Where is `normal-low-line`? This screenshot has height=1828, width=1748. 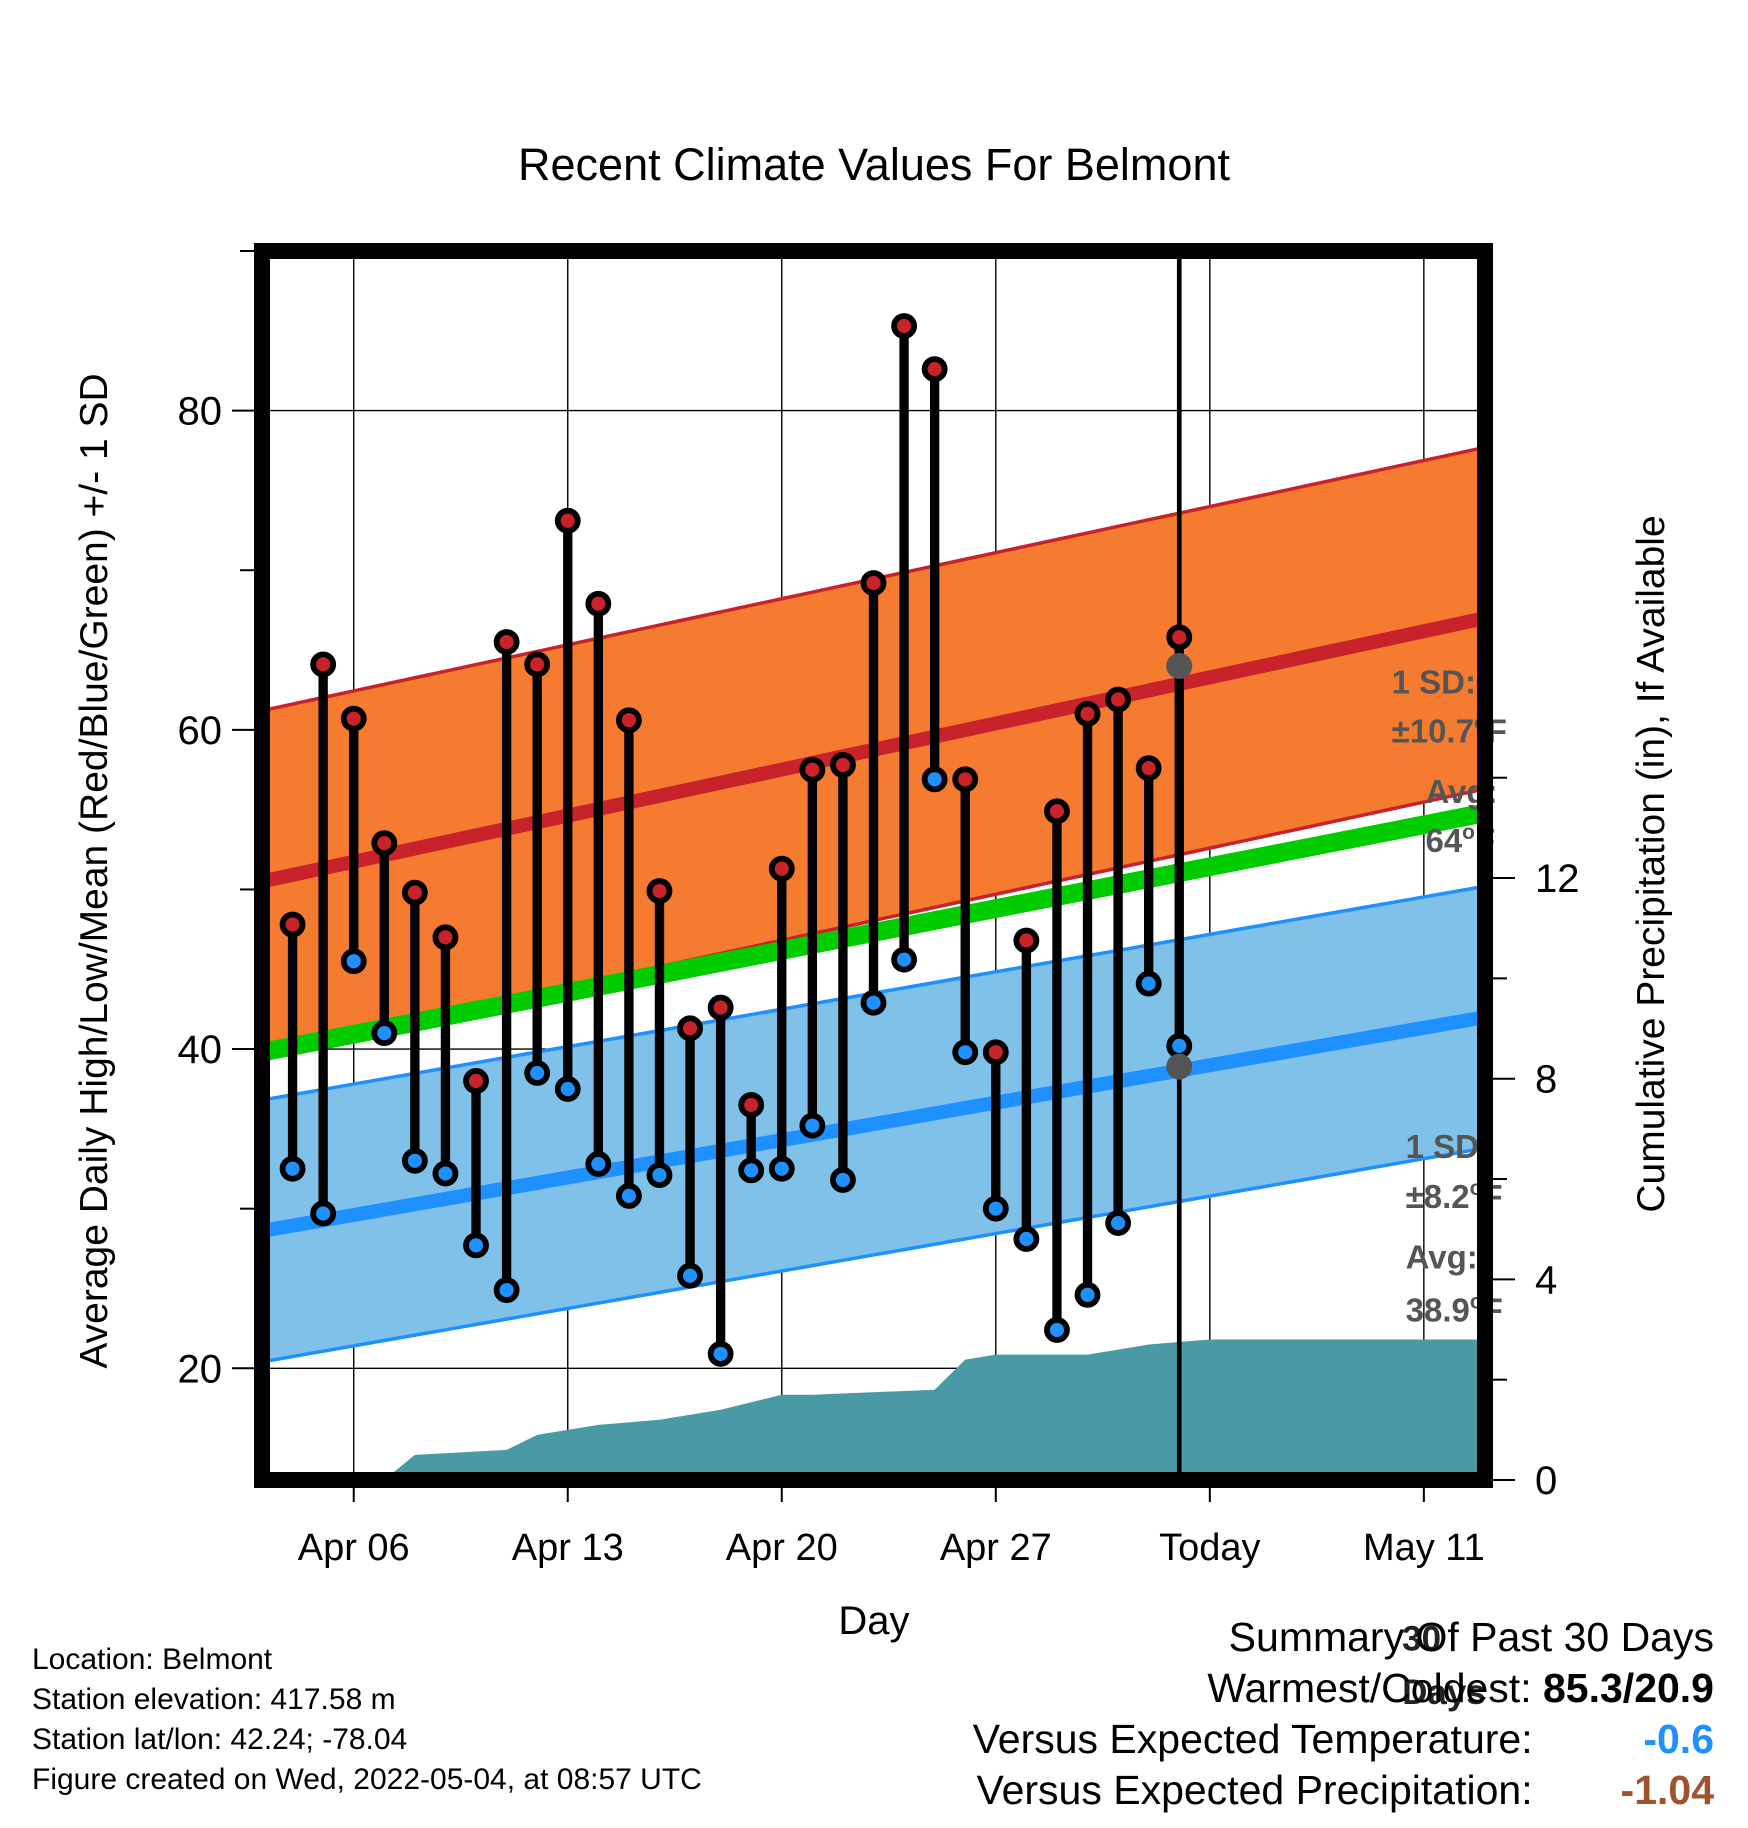
normal-low-line is located at coordinates (873, 1124).